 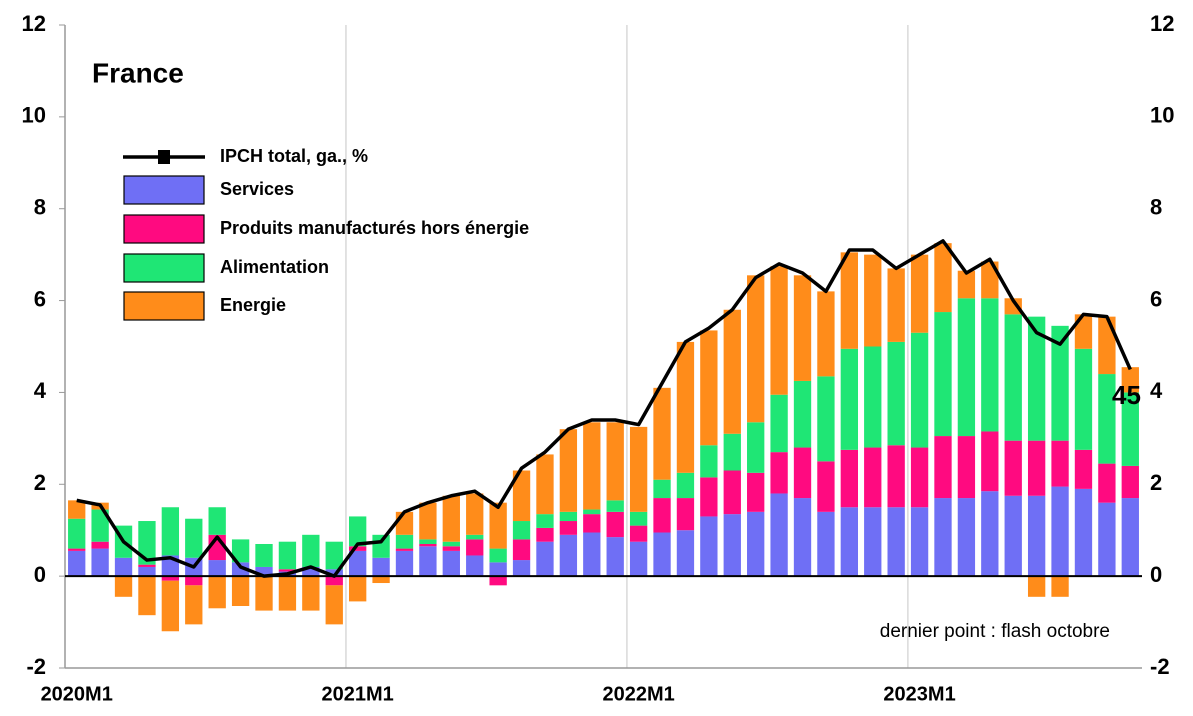 I want to click on y2-tick-label: 2, so click(x=1156, y=482).